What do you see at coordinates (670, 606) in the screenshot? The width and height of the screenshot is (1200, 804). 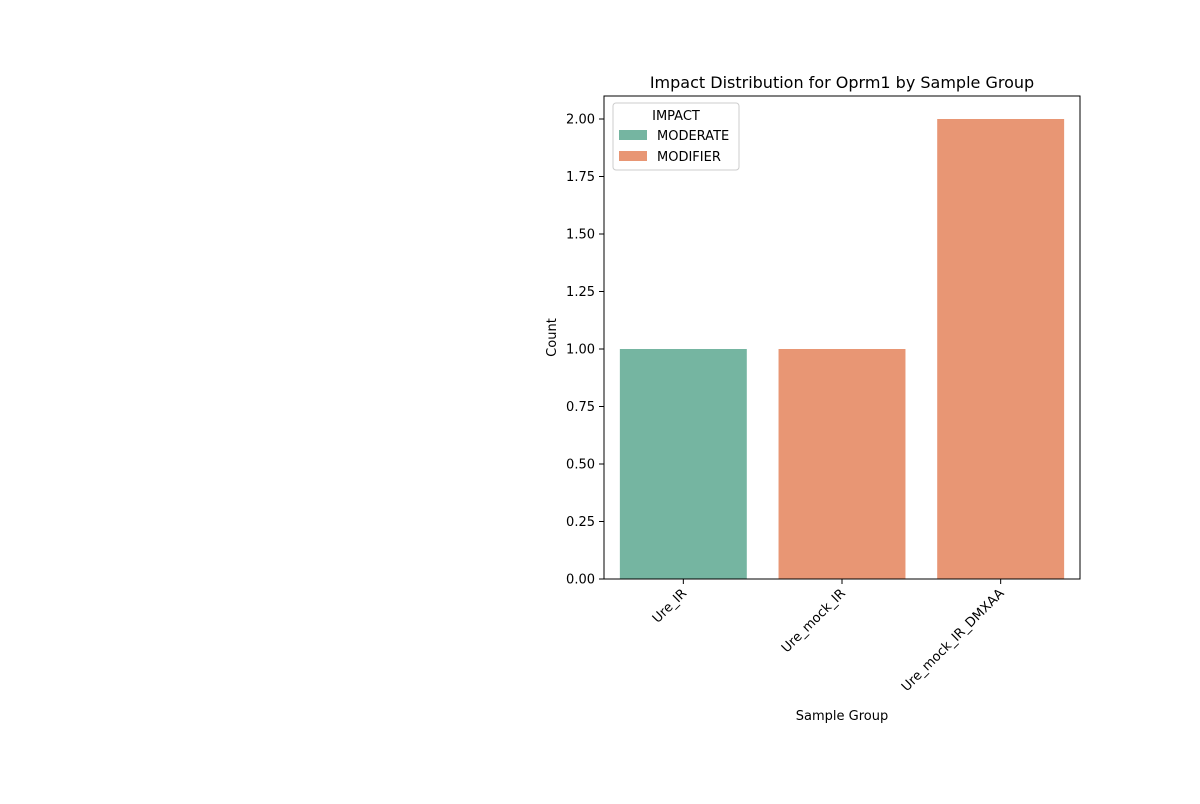 I see `x-tick-label: Ure_IR` at bounding box center [670, 606].